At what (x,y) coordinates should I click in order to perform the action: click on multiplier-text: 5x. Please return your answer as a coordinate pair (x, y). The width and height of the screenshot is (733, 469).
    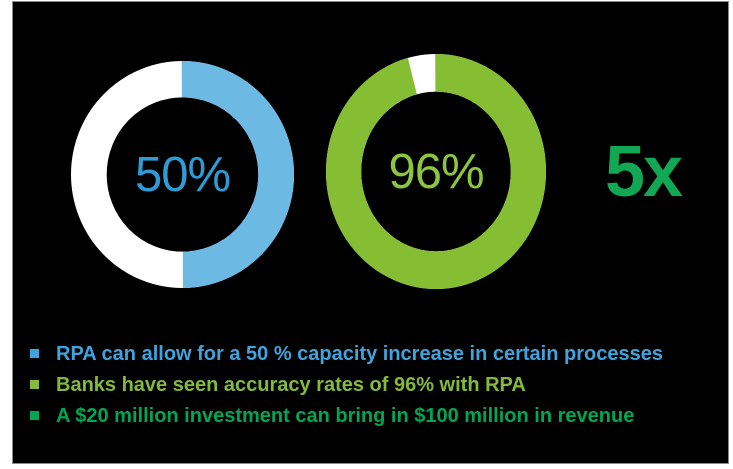
    Looking at the image, I should click on (643, 172).